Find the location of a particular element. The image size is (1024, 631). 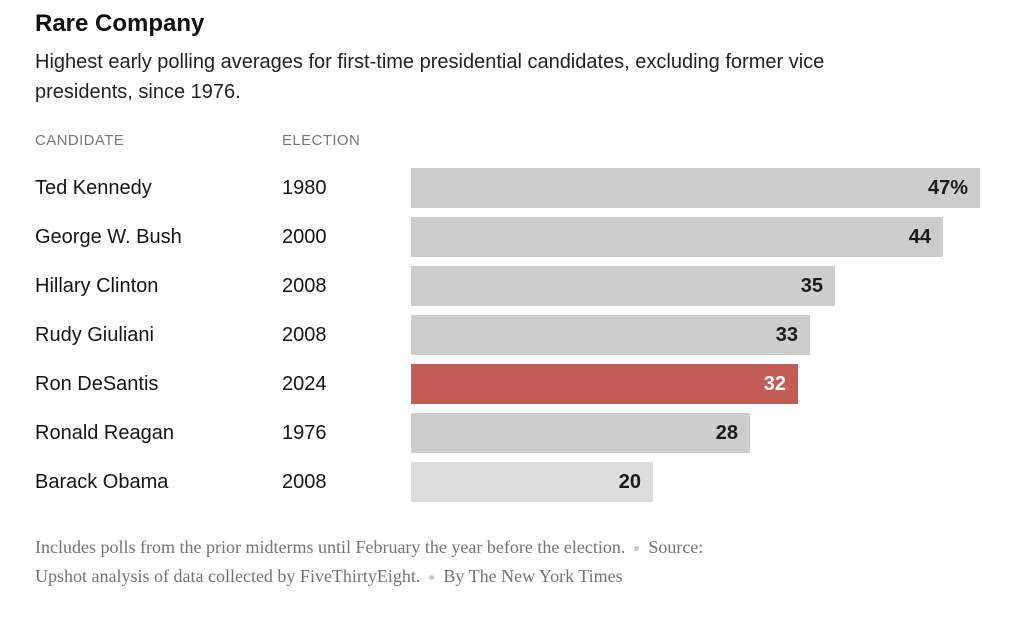

election-label: 2000 is located at coordinates (304, 237).